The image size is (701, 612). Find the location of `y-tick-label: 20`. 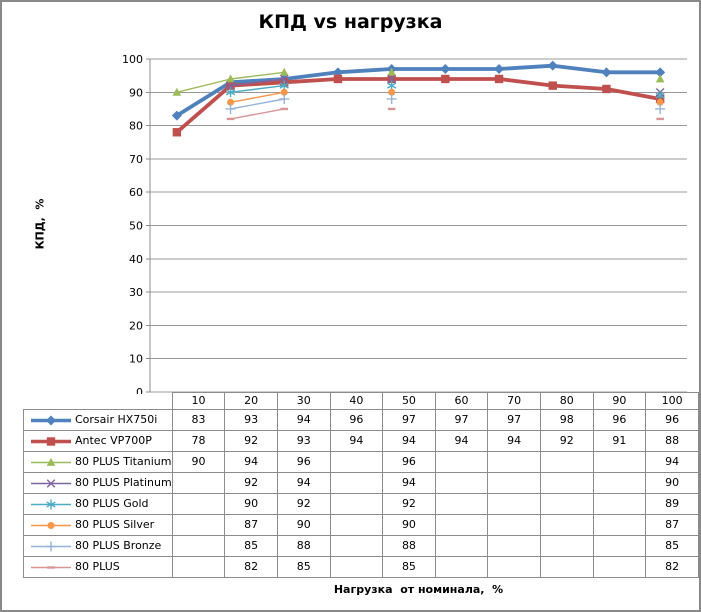

y-tick-label: 20 is located at coordinates (136, 325).